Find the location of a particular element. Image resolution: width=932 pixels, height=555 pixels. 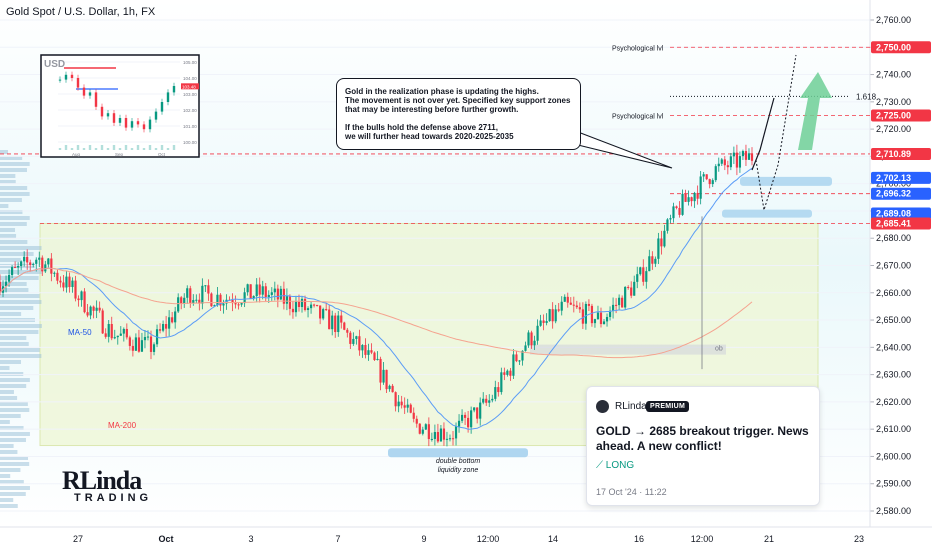

idea-date: 17 Oct '24 · 11:22 is located at coordinates (631, 492).